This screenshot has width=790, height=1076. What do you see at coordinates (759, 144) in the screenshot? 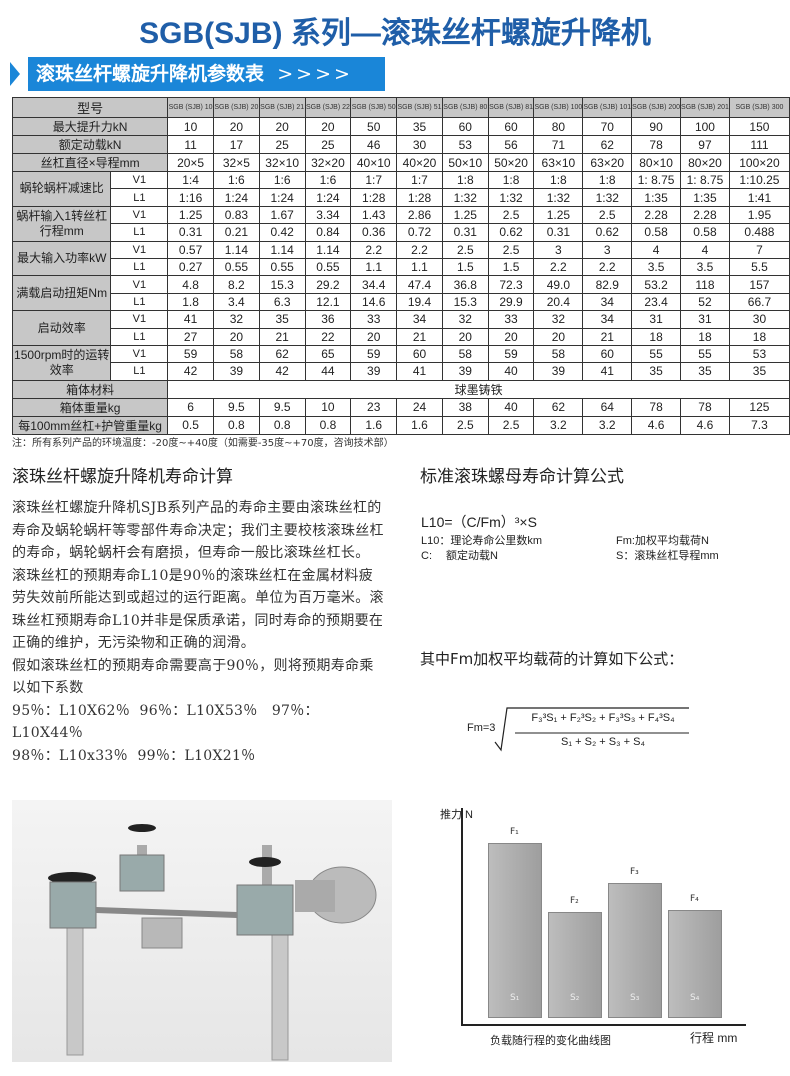
I see `table-cell: 111` at bounding box center [759, 144].